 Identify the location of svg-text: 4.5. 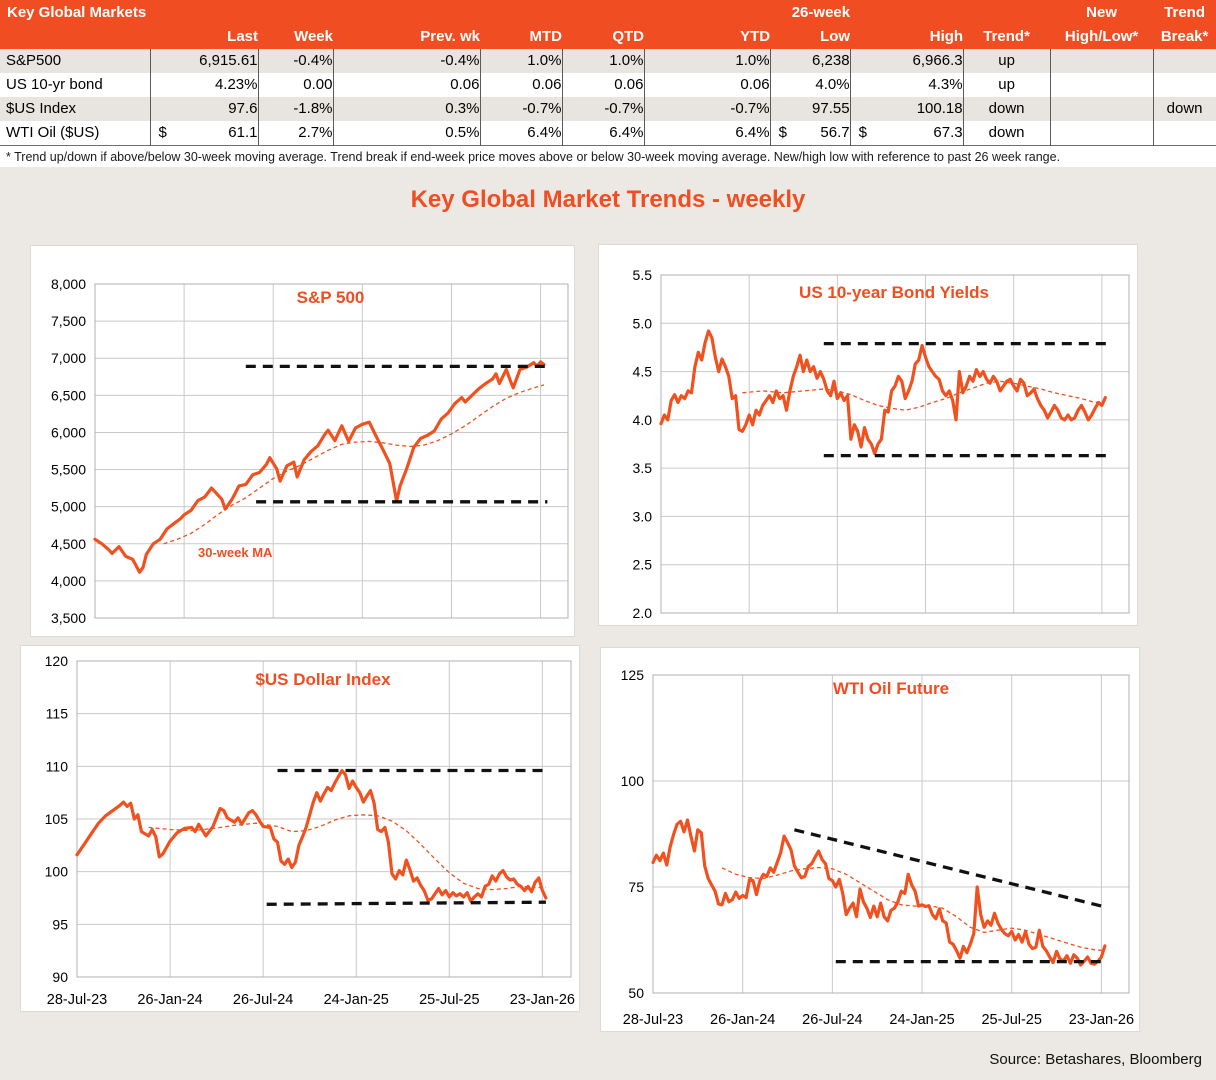
(643, 372).